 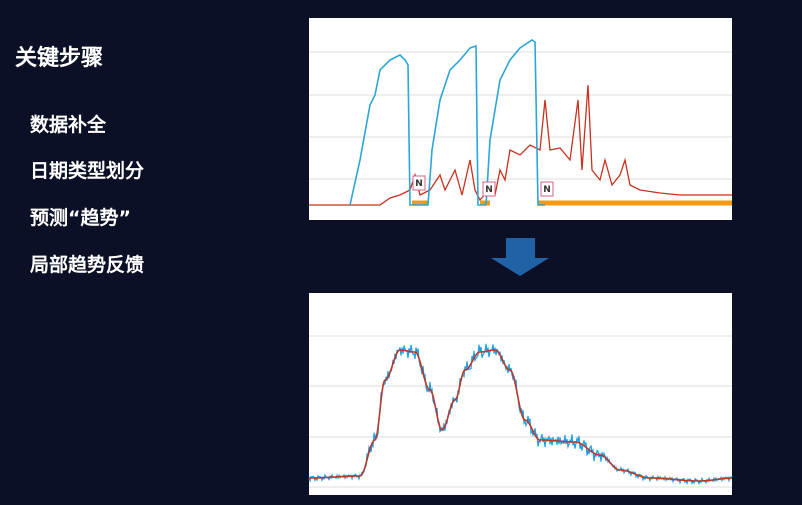 What do you see at coordinates (520, 257) in the screenshot?
I see `down-arrow` at bounding box center [520, 257].